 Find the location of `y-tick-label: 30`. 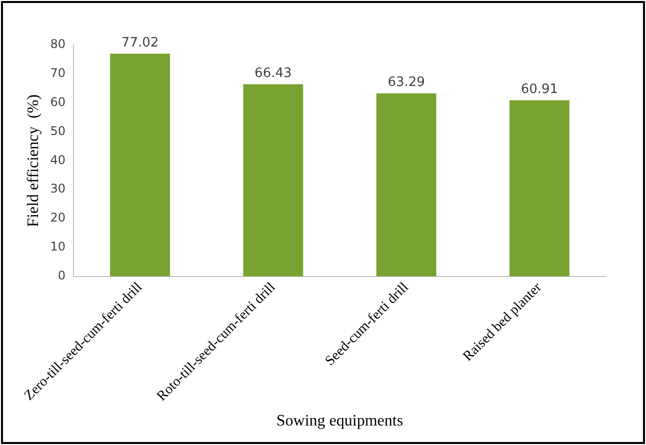

y-tick-label: 30 is located at coordinates (58, 189).